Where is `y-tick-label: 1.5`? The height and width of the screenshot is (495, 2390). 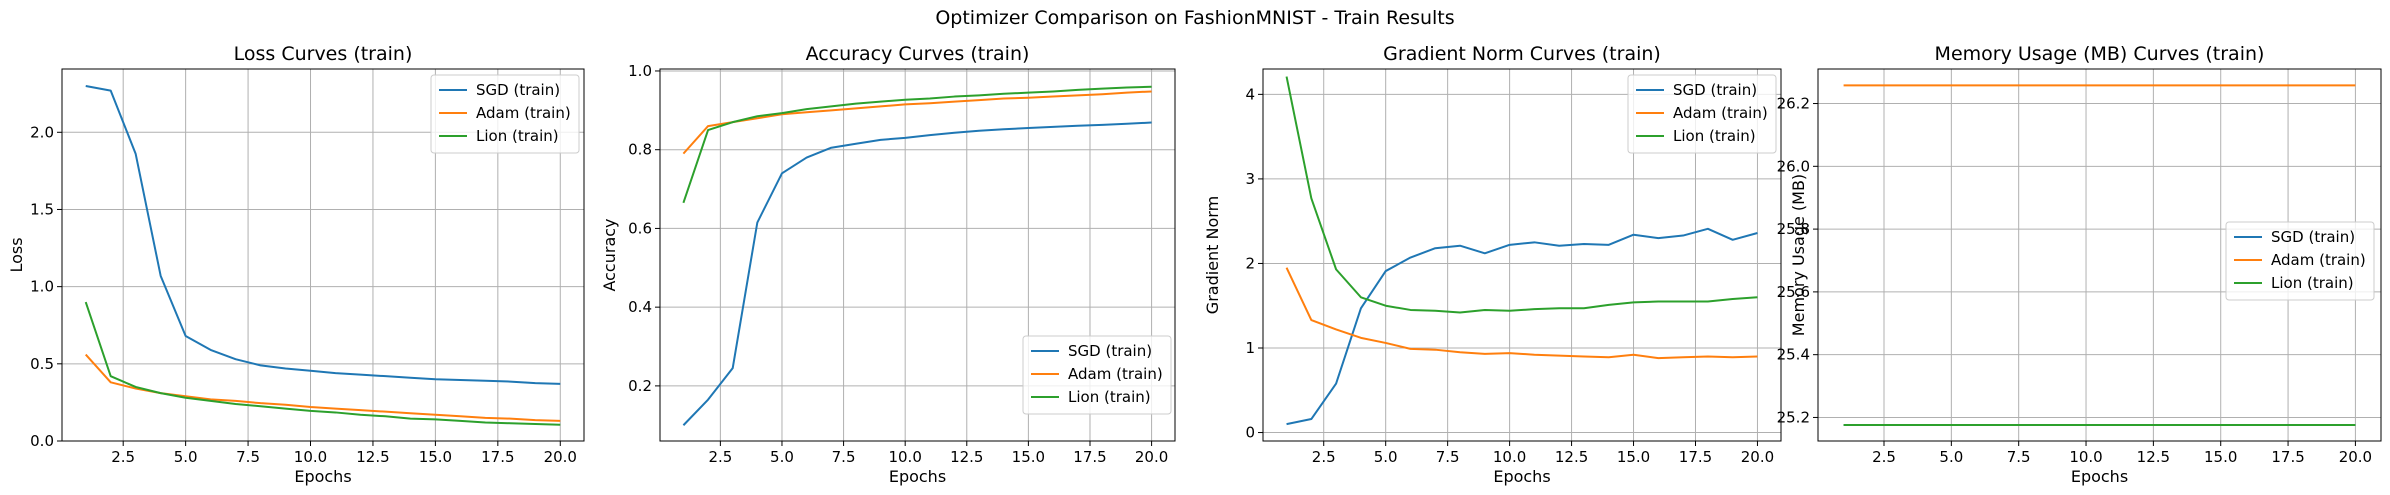 y-tick-label: 1.5 is located at coordinates (42, 209).